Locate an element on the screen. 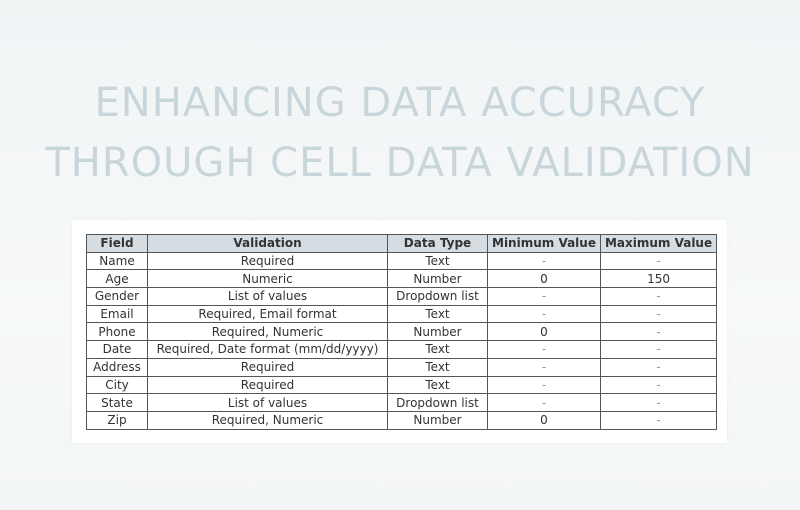 The image size is (800, 510). title-line-1: ENHANCING DATA ACCURACY is located at coordinates (400, 103).